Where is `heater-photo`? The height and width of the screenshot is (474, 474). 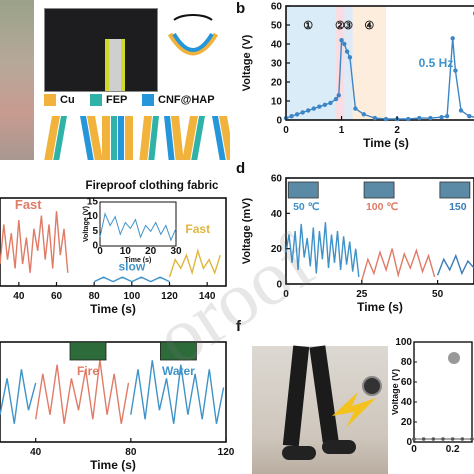
heater-photo is located at coordinates (455, 190).